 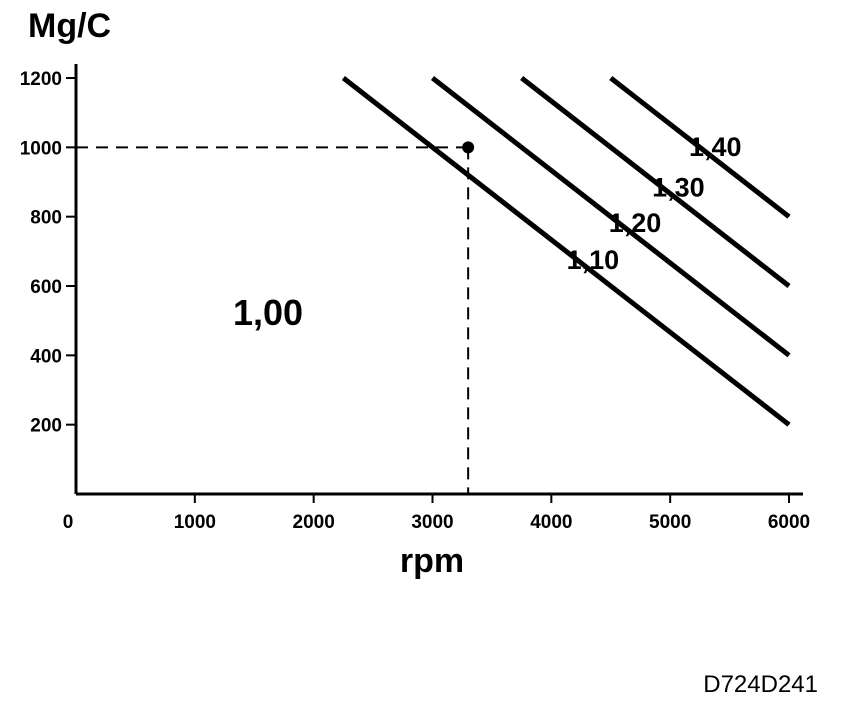 I want to click on y-axis-title: Mg/C, so click(x=69, y=26).